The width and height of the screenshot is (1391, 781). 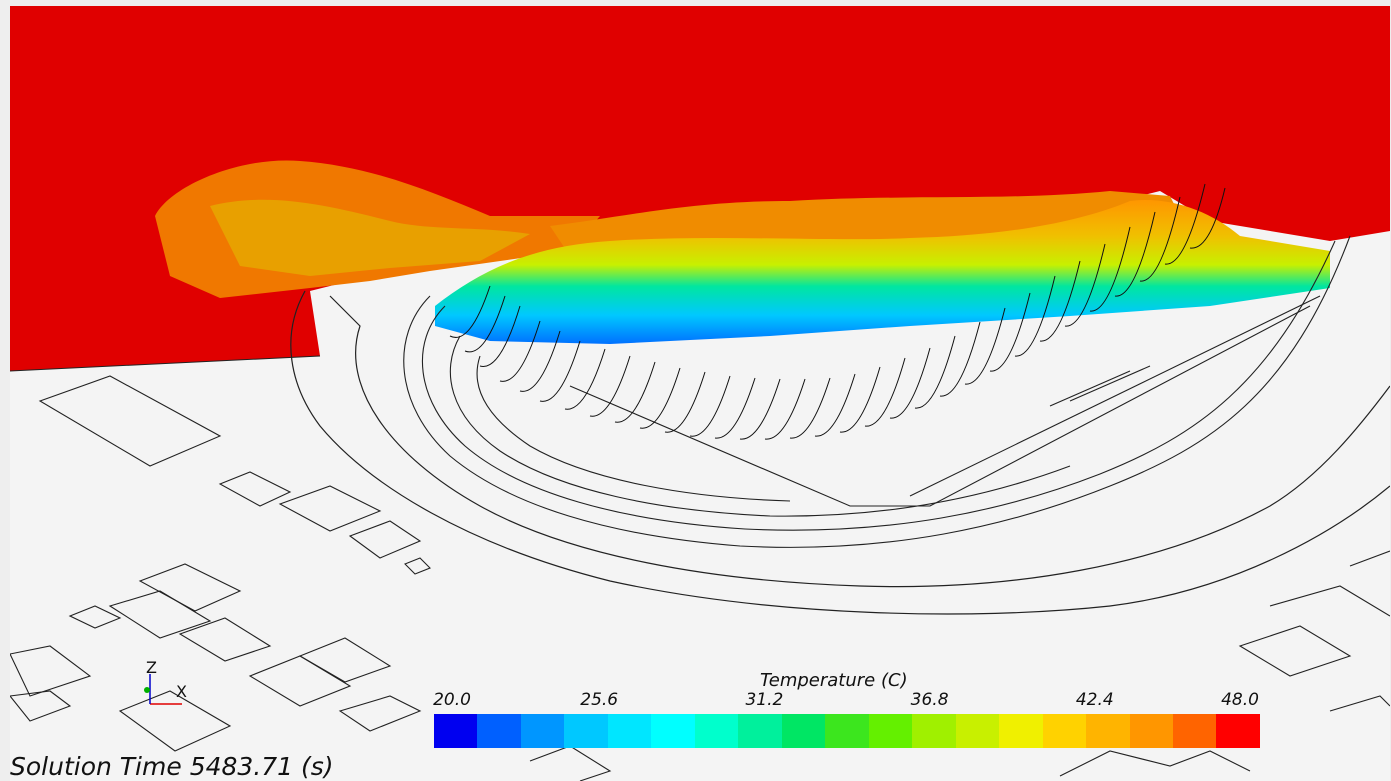 I want to click on colorbar-tick-label: 42.4, so click(x=1094, y=700).